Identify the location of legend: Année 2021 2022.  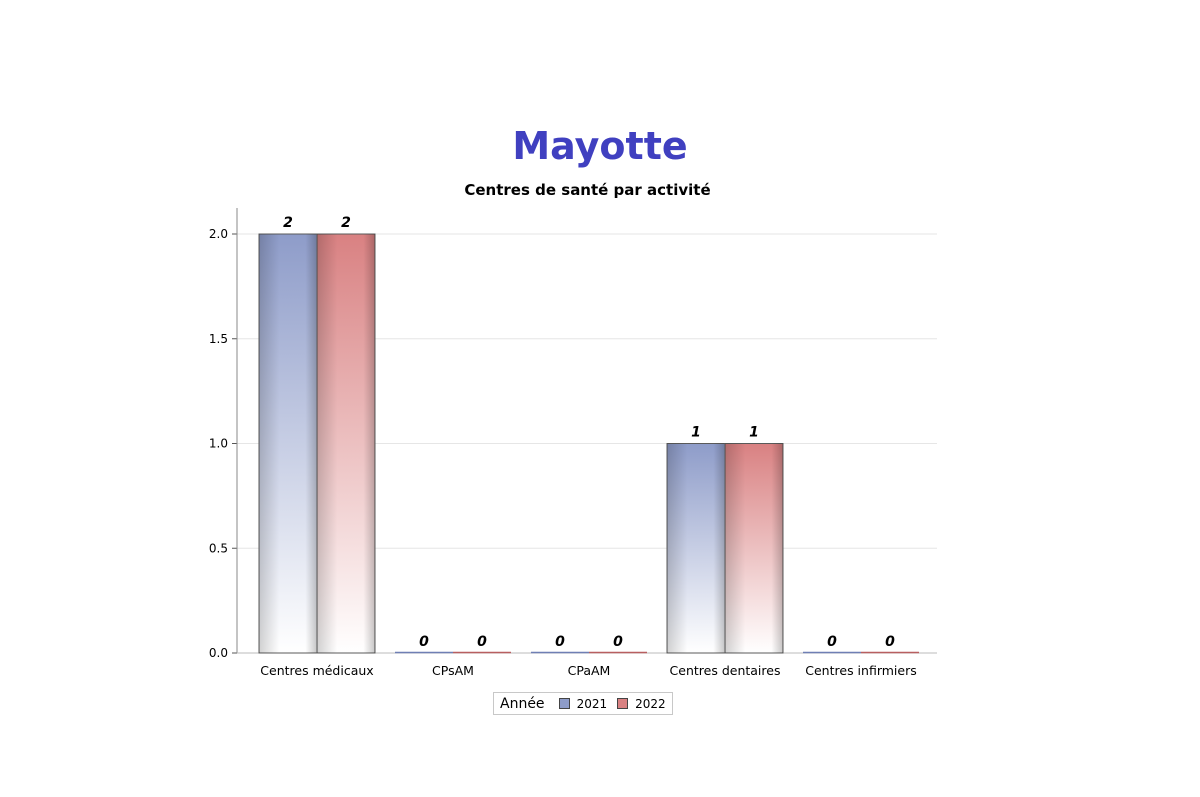
(583, 703).